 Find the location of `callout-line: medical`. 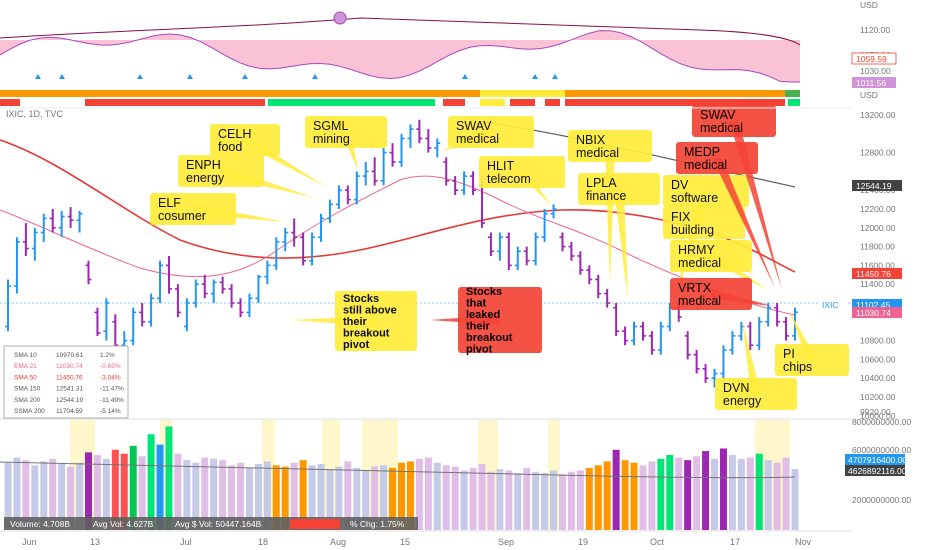

callout-line: medical is located at coordinates (721, 128).